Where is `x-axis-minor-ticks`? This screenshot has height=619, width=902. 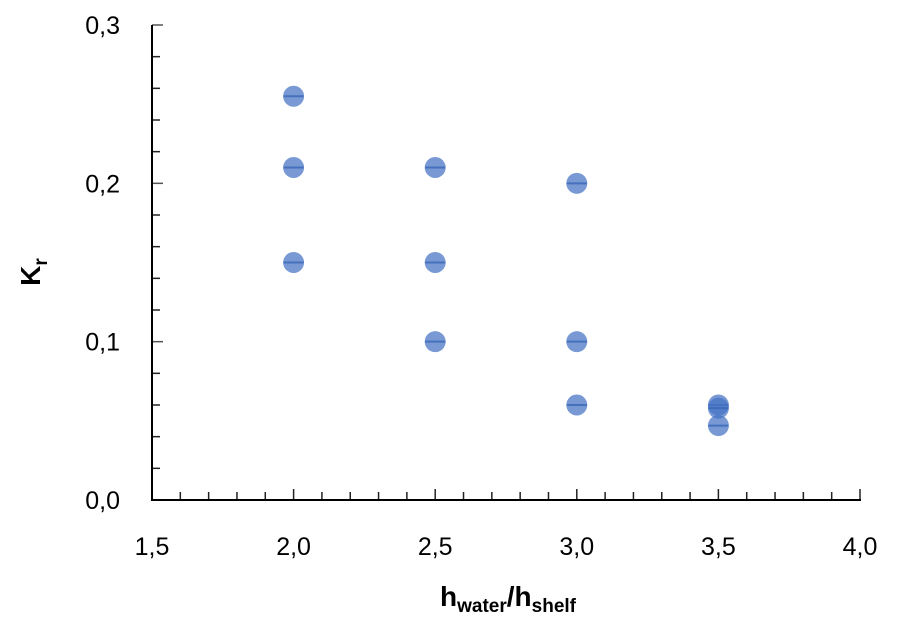
x-axis-minor-ticks is located at coordinates (506, 494).